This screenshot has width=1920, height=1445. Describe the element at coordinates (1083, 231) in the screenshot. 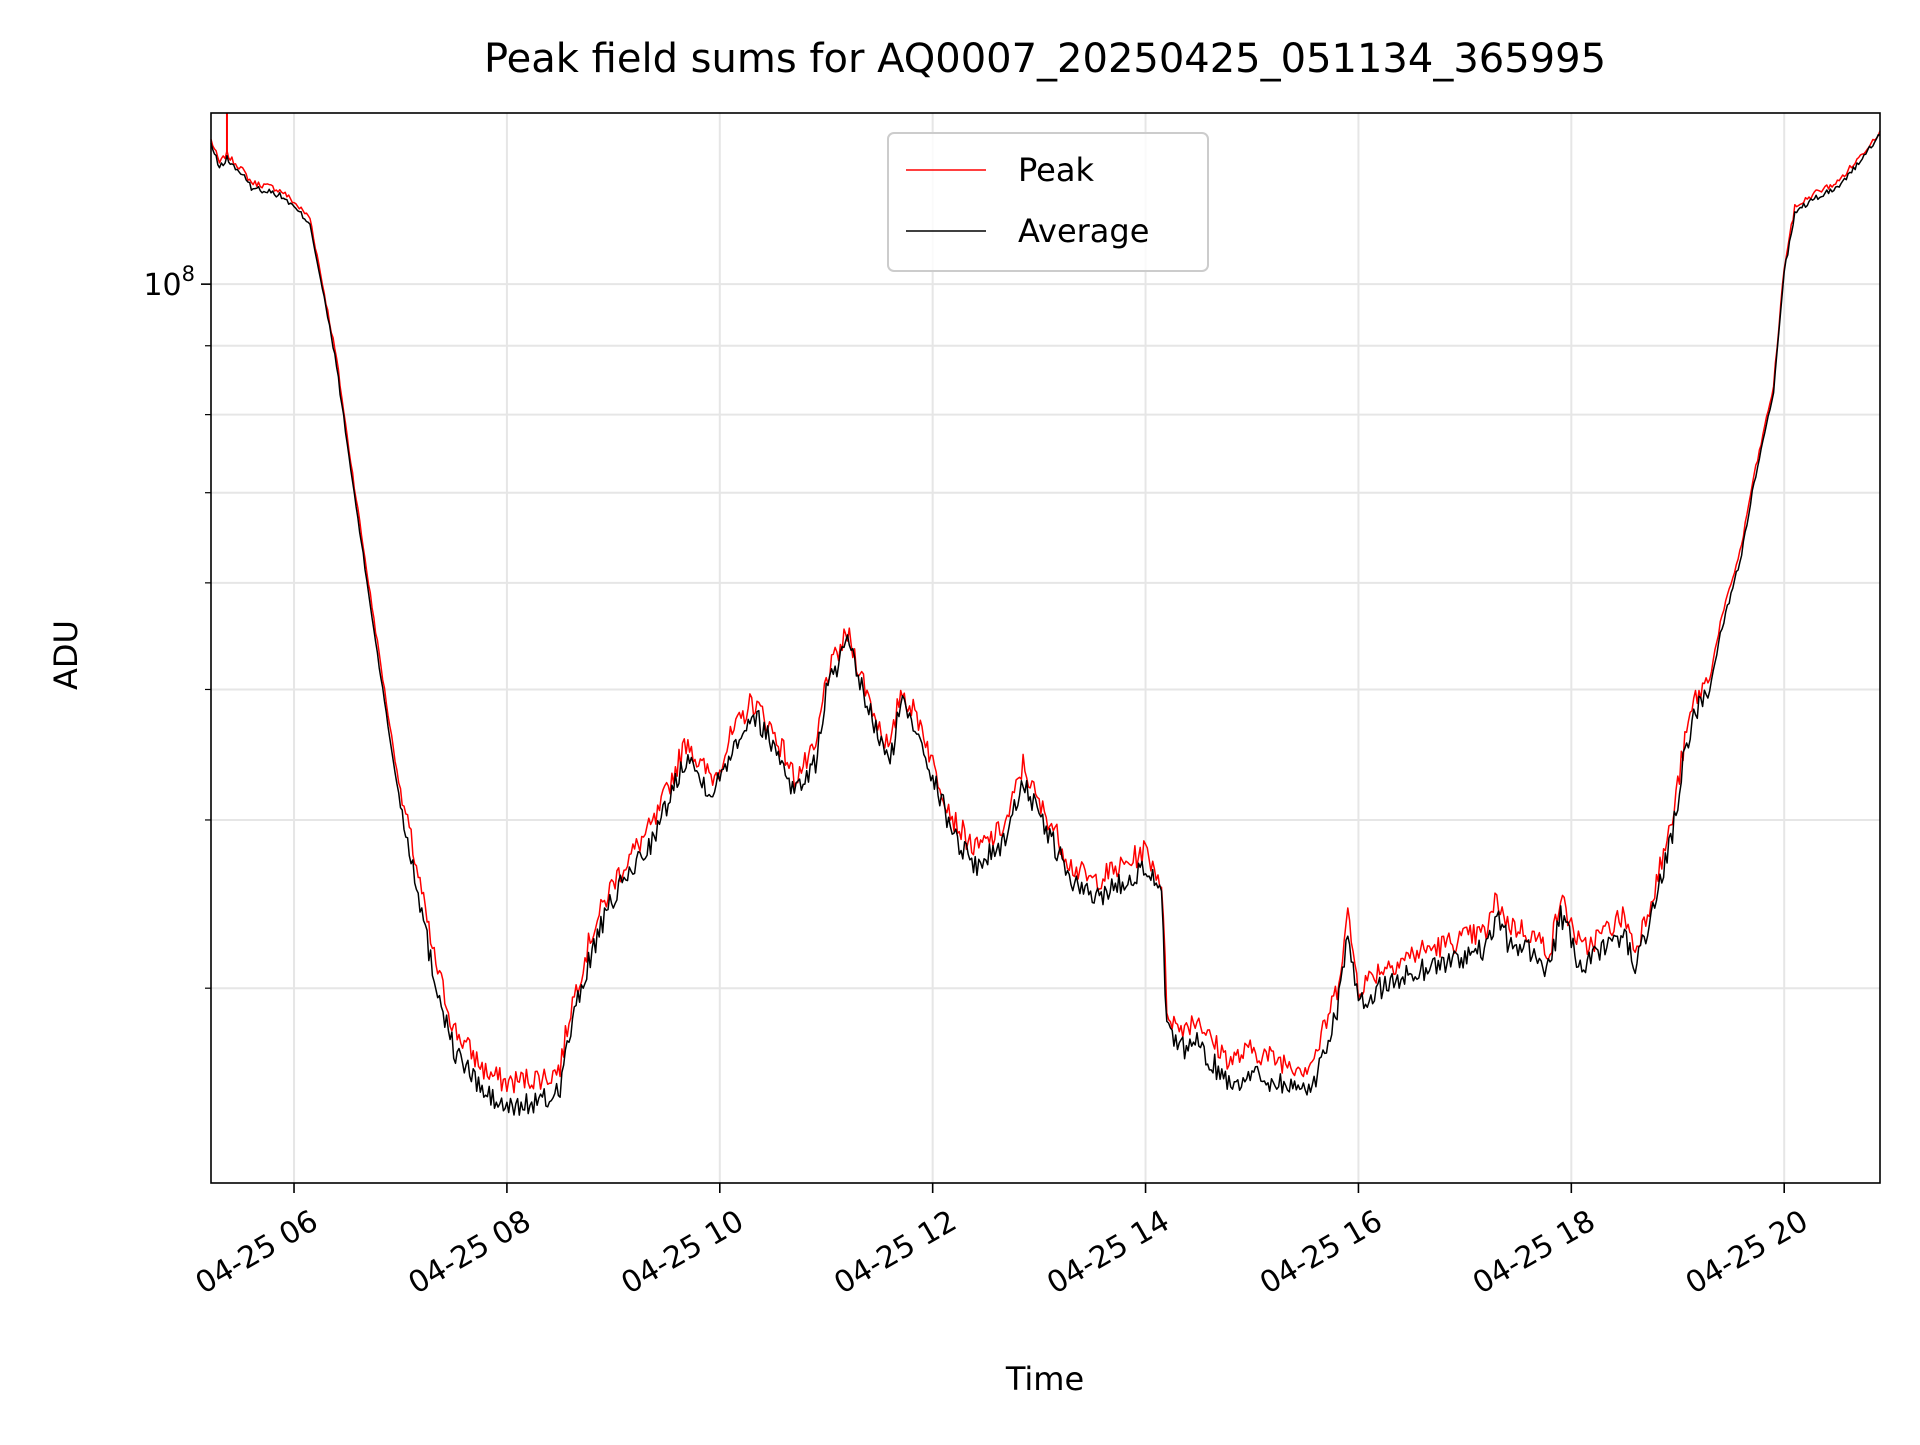

I see `legend-label-average: Average` at that location.